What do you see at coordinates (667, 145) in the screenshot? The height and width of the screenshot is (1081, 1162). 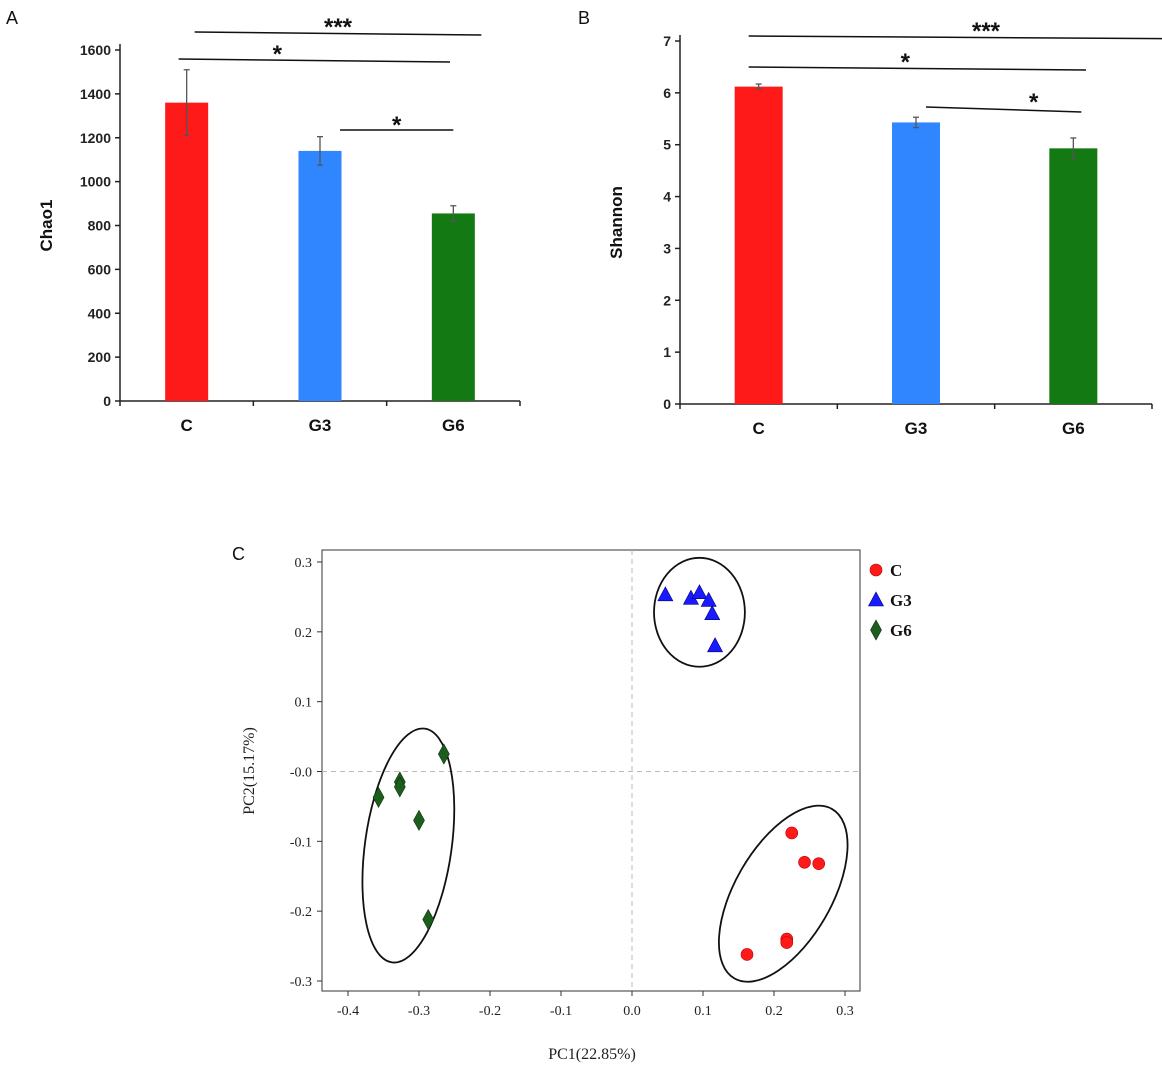 I see `y-tick-label: 5` at bounding box center [667, 145].